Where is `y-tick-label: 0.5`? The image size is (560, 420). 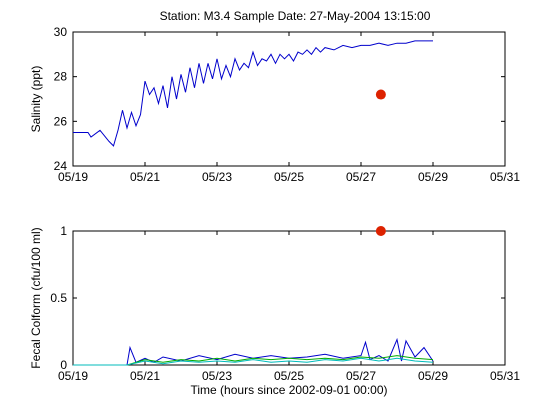
y-tick-label: 0.5 is located at coordinates (58, 298).